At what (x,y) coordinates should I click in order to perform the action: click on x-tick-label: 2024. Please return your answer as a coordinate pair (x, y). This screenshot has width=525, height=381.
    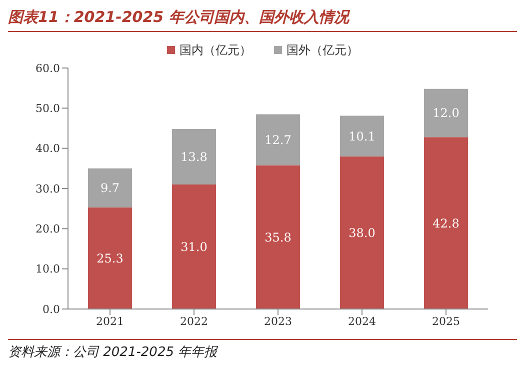
    Looking at the image, I should click on (362, 321).